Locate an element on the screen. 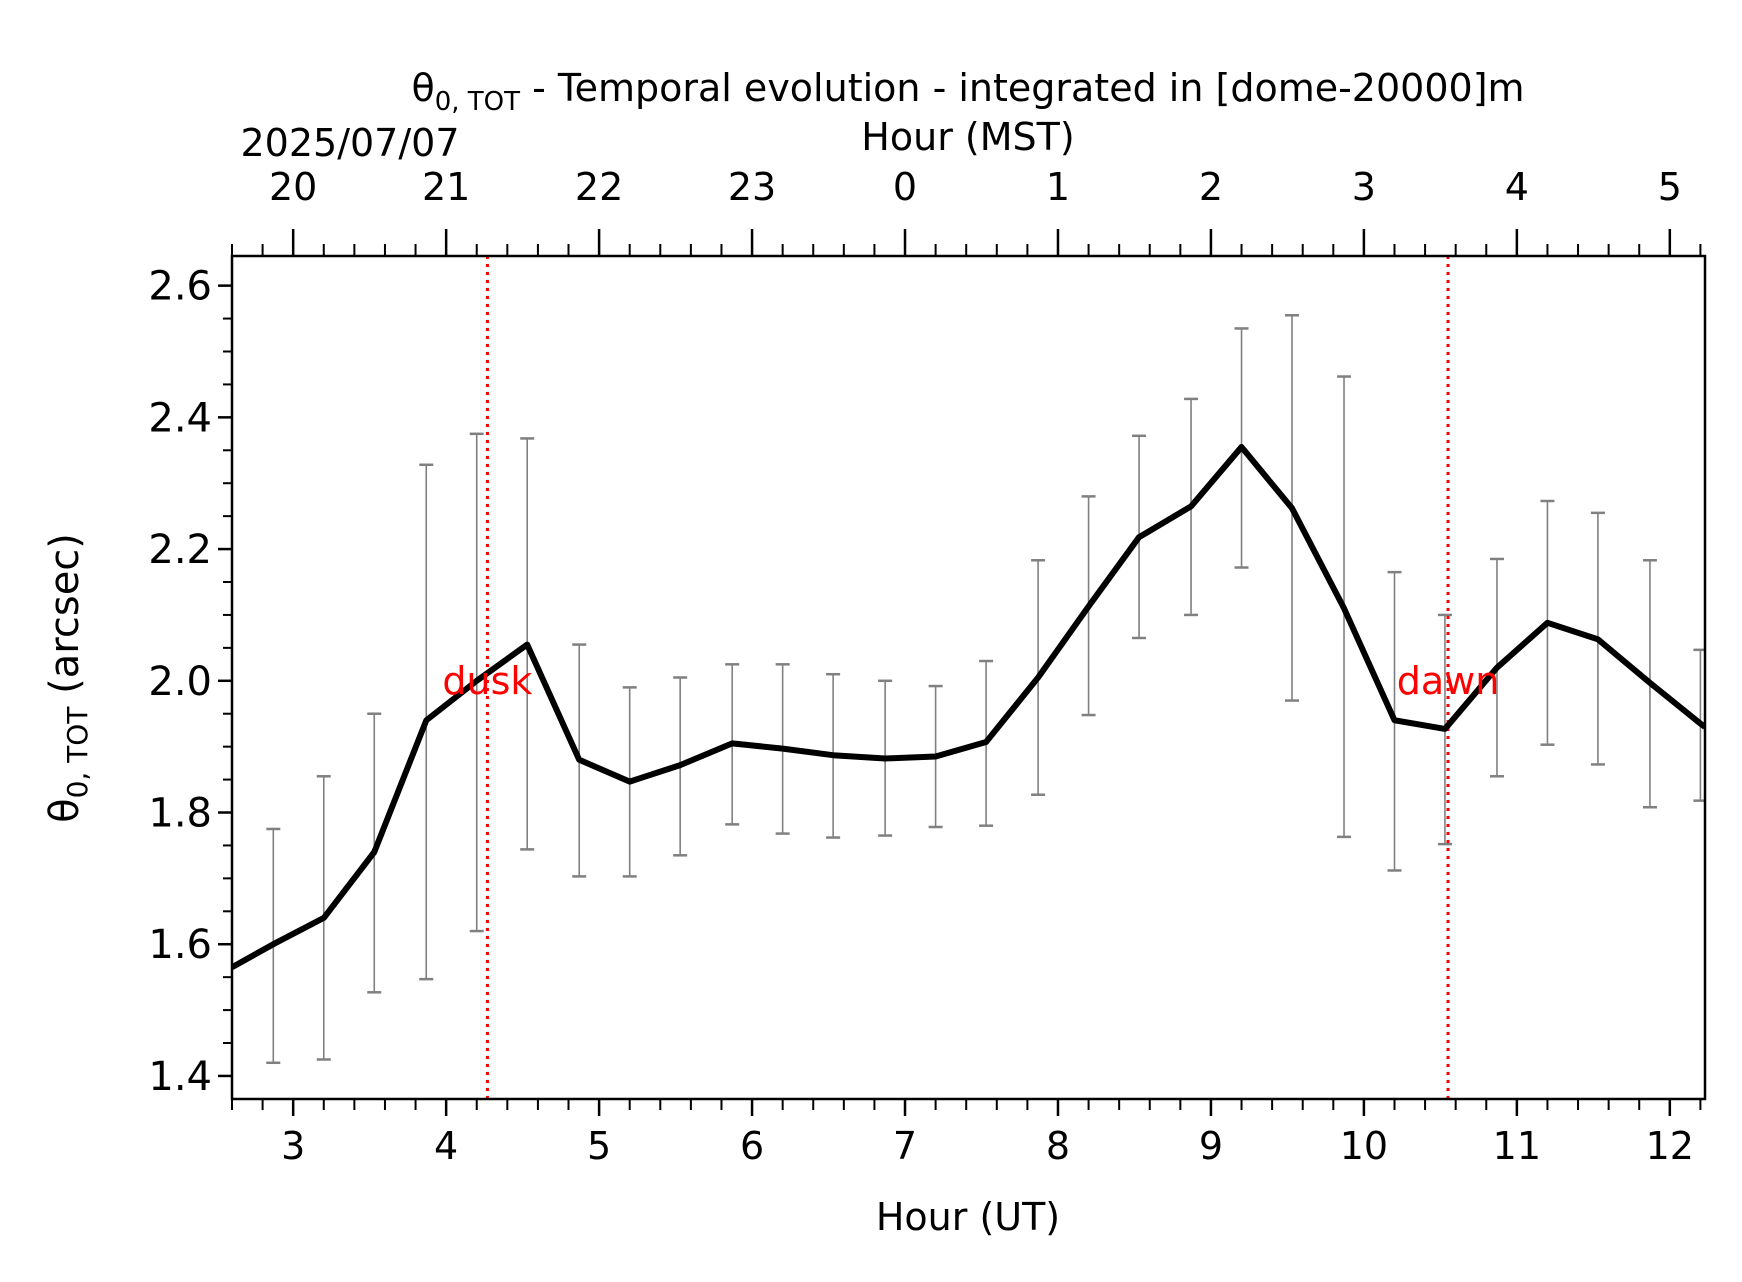 The width and height of the screenshot is (1742, 1282). x-tick-label: 7 is located at coordinates (905, 1146).